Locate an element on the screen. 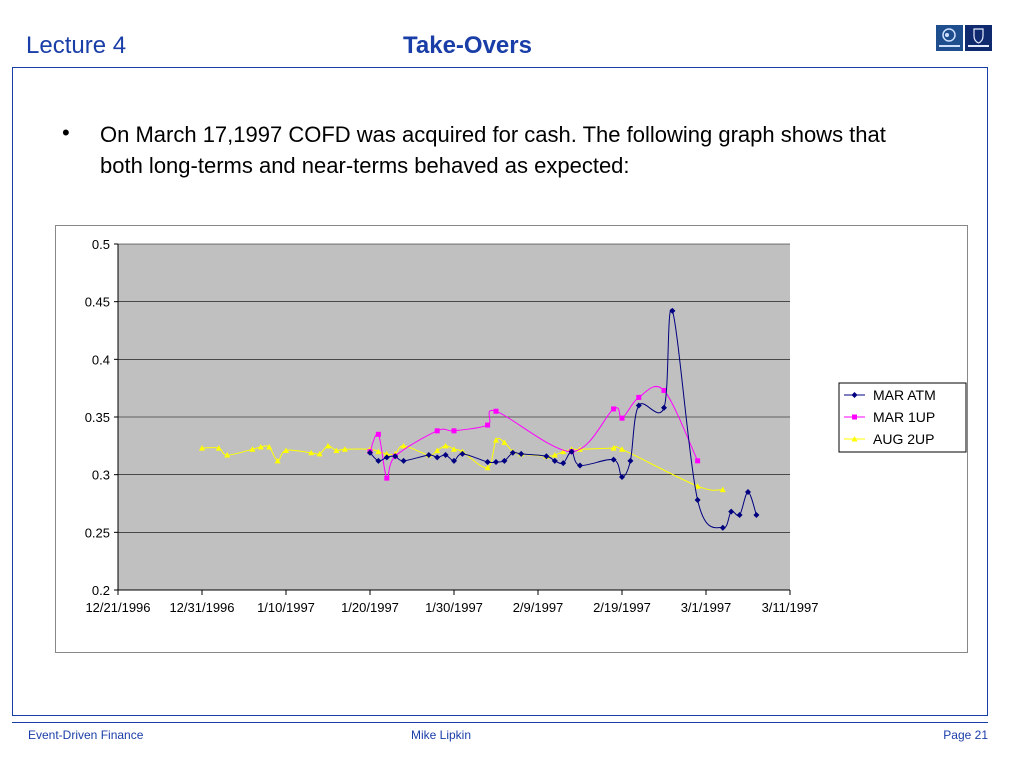 Image resolution: width=1024 pixels, height=768 pixels. footer-page: Page 21 is located at coordinates (965, 735).